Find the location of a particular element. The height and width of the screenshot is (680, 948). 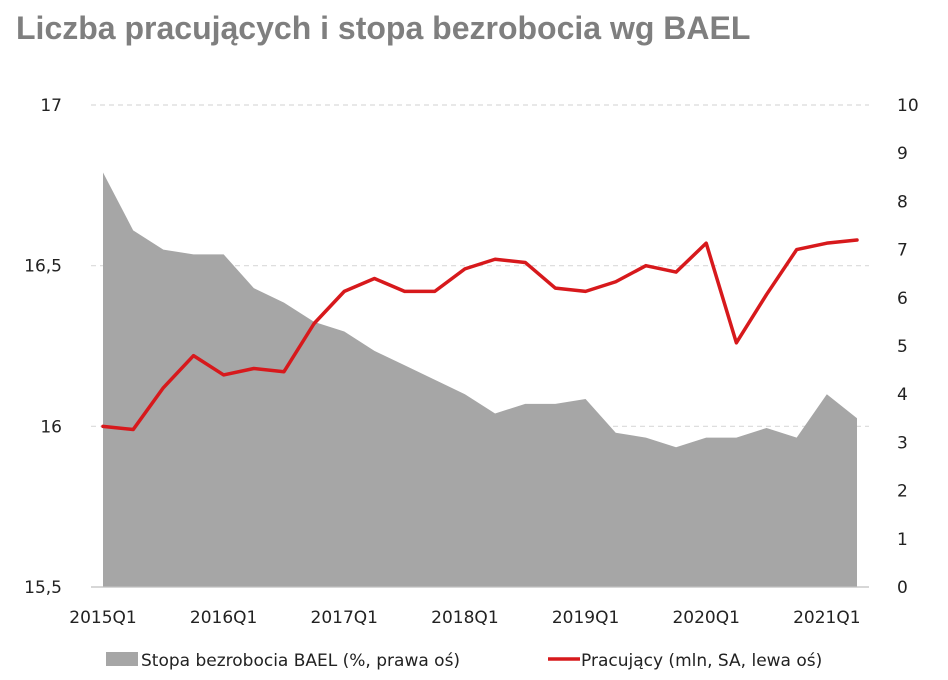

left-tick-label: 16 is located at coordinates (51, 427).